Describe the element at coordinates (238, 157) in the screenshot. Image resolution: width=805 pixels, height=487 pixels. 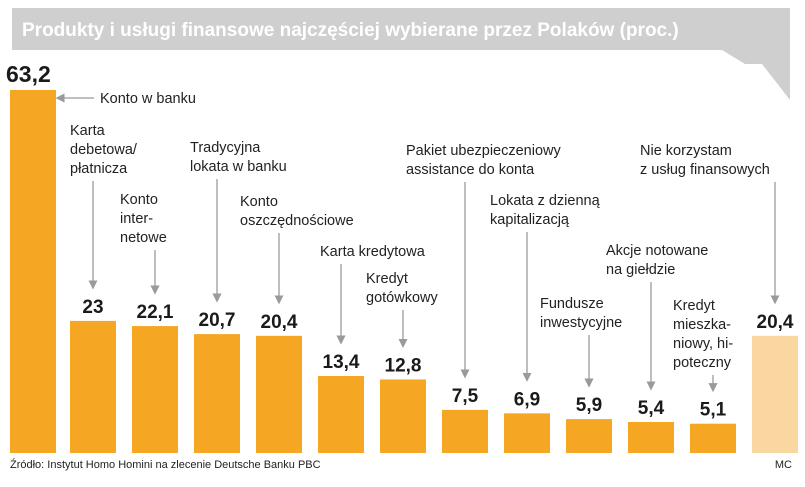
I see `category-label: Tradycyjna lokata w banku` at that location.